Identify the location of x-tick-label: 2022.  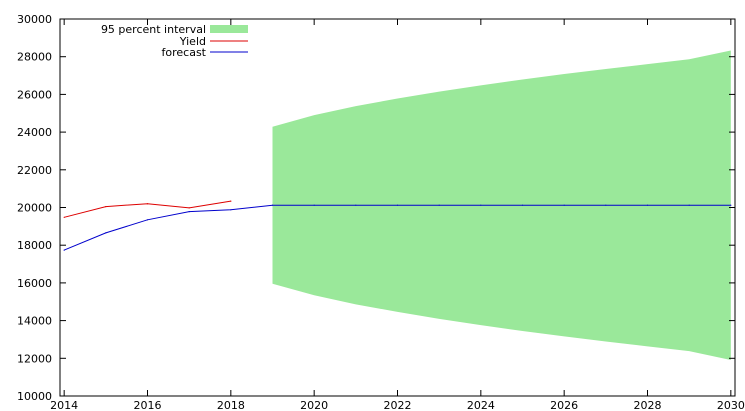
(398, 405).